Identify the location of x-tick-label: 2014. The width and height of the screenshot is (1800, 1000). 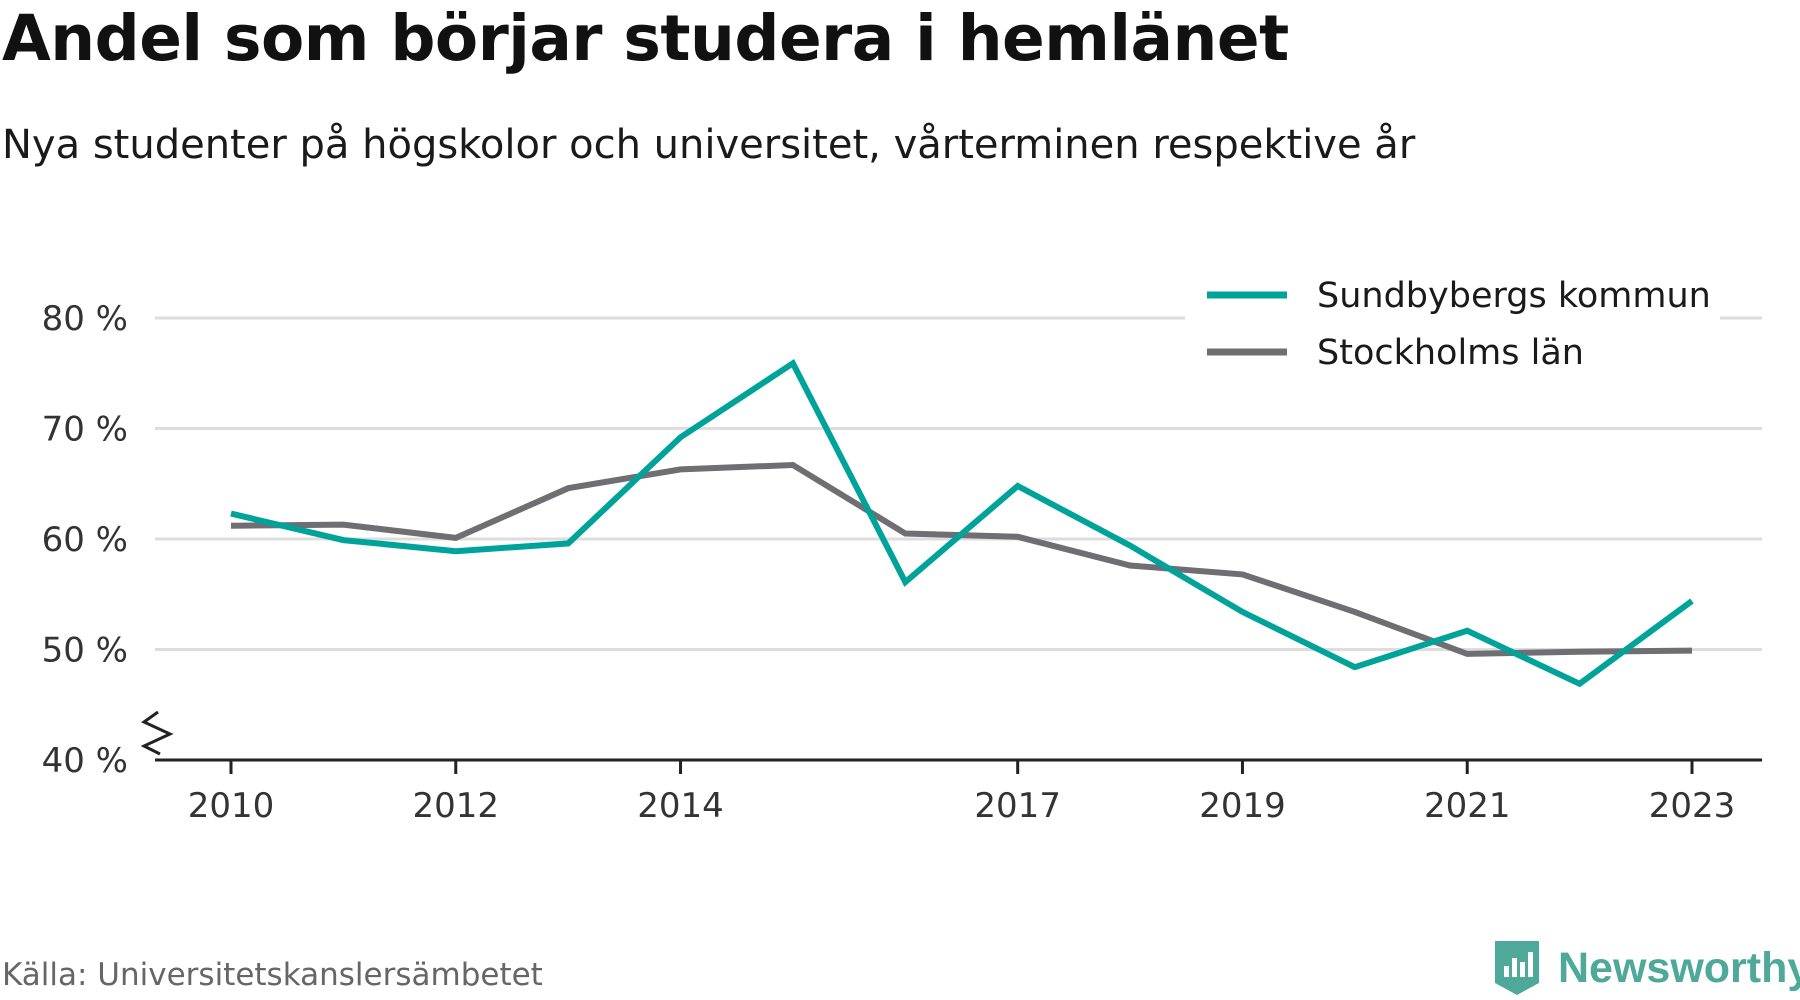
(680, 806).